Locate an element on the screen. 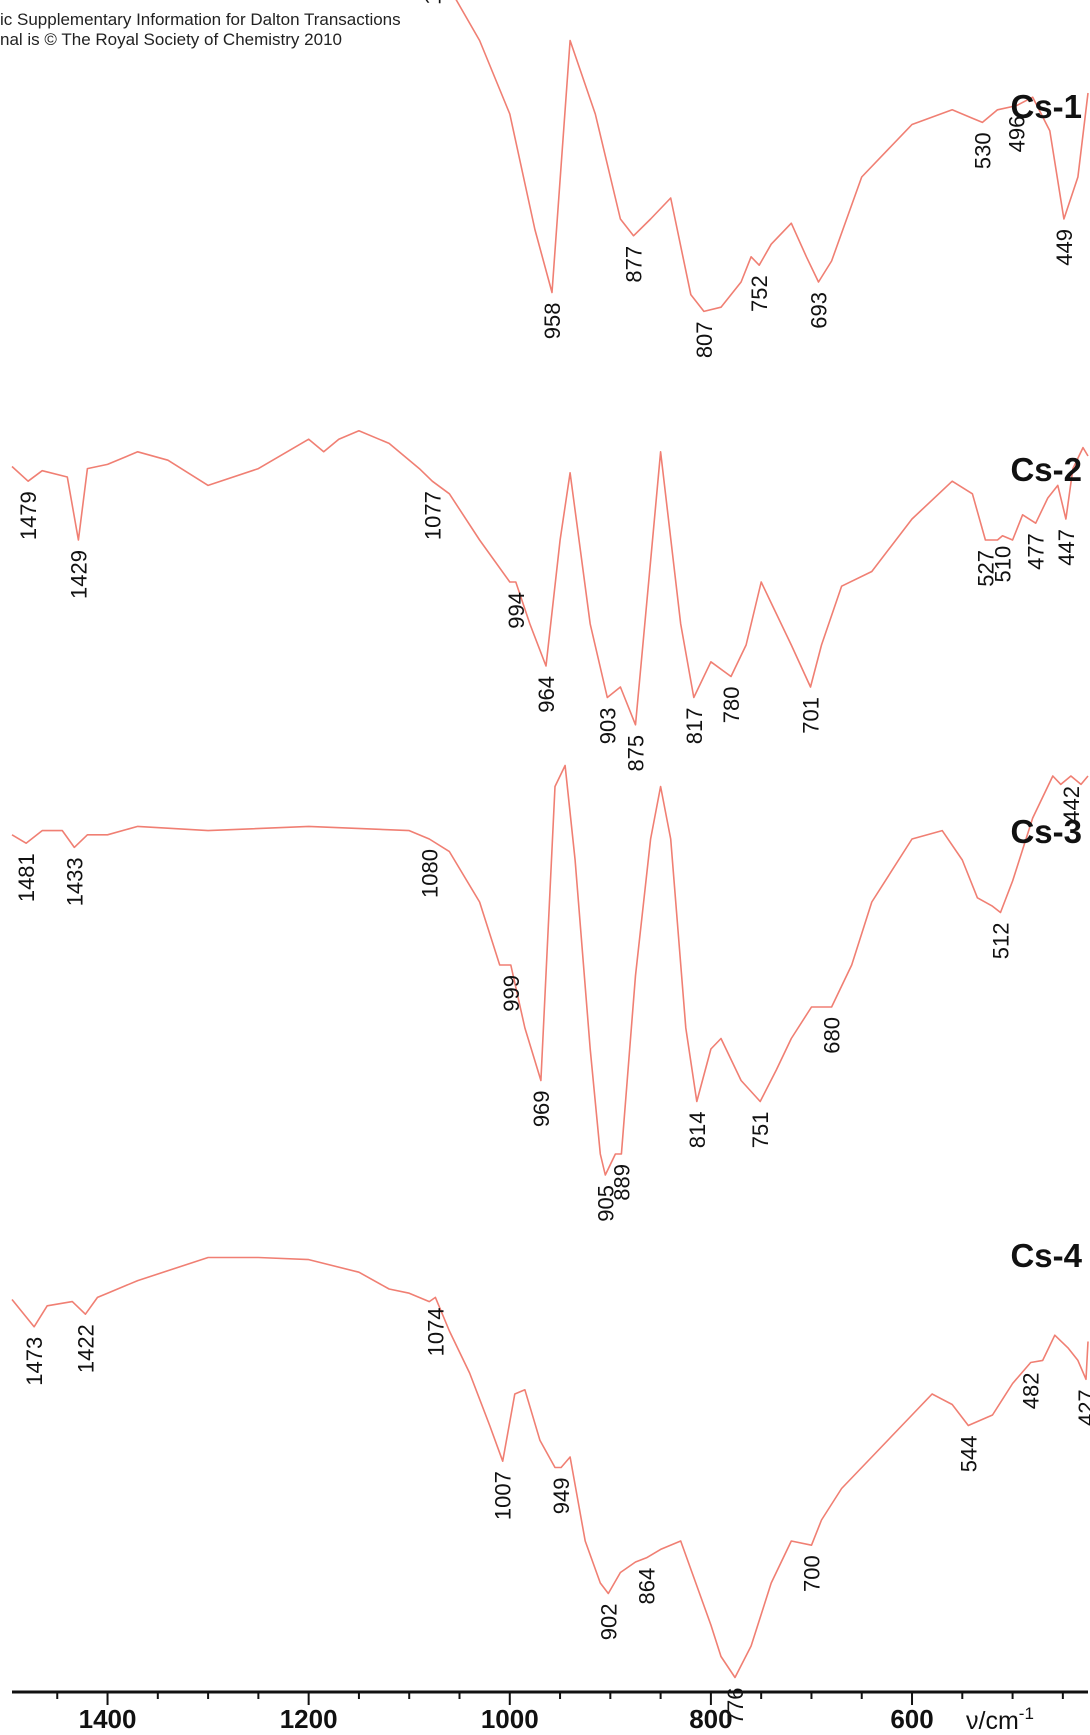 The width and height of the screenshot is (1090, 1735). peak-label: 905 is located at coordinates (605, 1203).